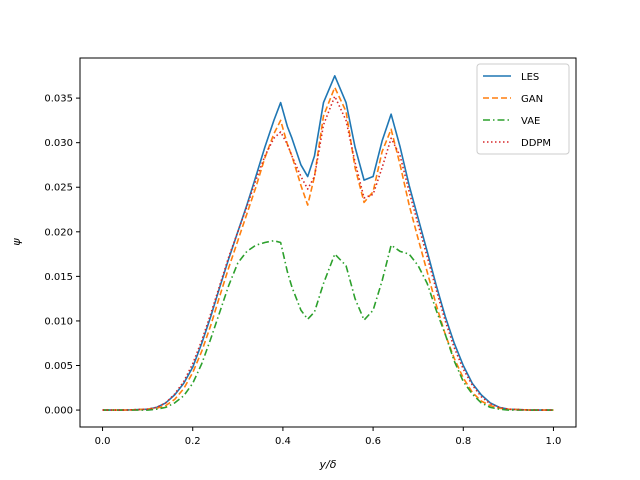 This screenshot has width=640, height=480. Describe the element at coordinates (530, 77) in the screenshot. I see `legend-label-les: LES` at that location.